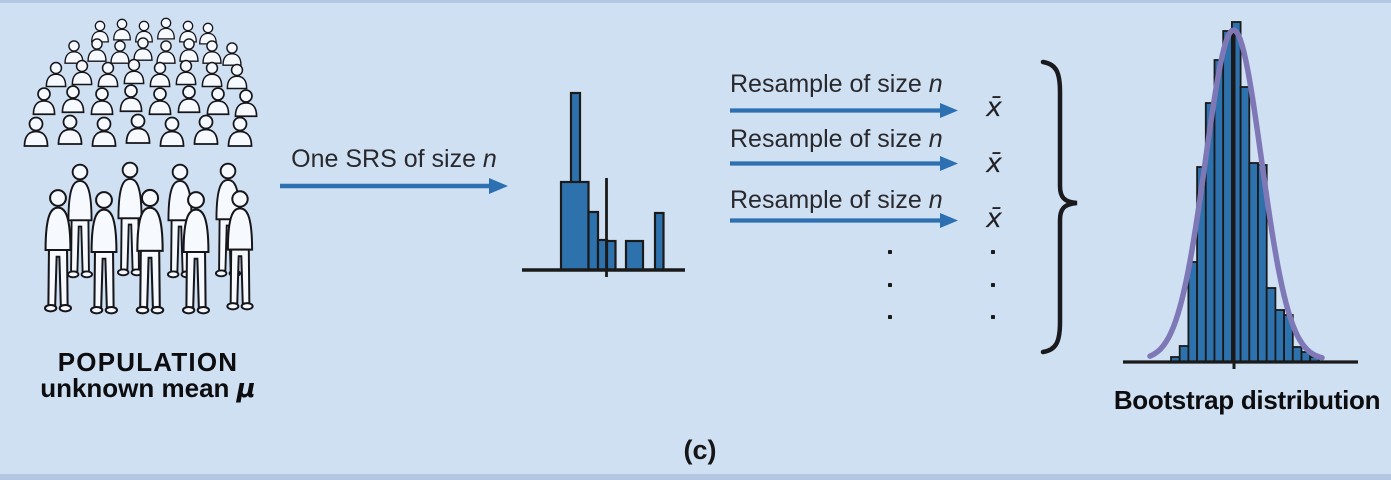 The height and width of the screenshot is (480, 1391). Describe the element at coordinates (994, 218) in the screenshot. I see `xbar-symbol-3: x̄` at that location.